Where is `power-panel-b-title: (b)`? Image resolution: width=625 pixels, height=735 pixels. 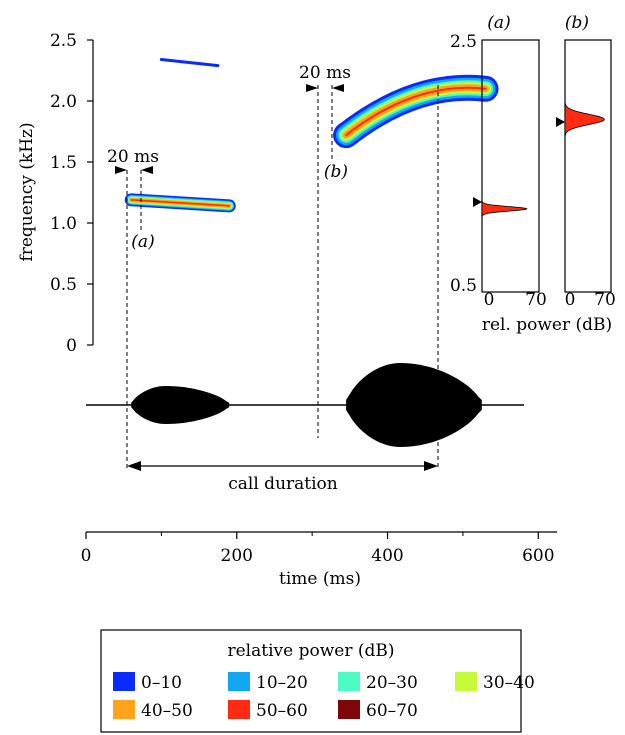 power-panel-b-title: (b) is located at coordinates (577, 23).